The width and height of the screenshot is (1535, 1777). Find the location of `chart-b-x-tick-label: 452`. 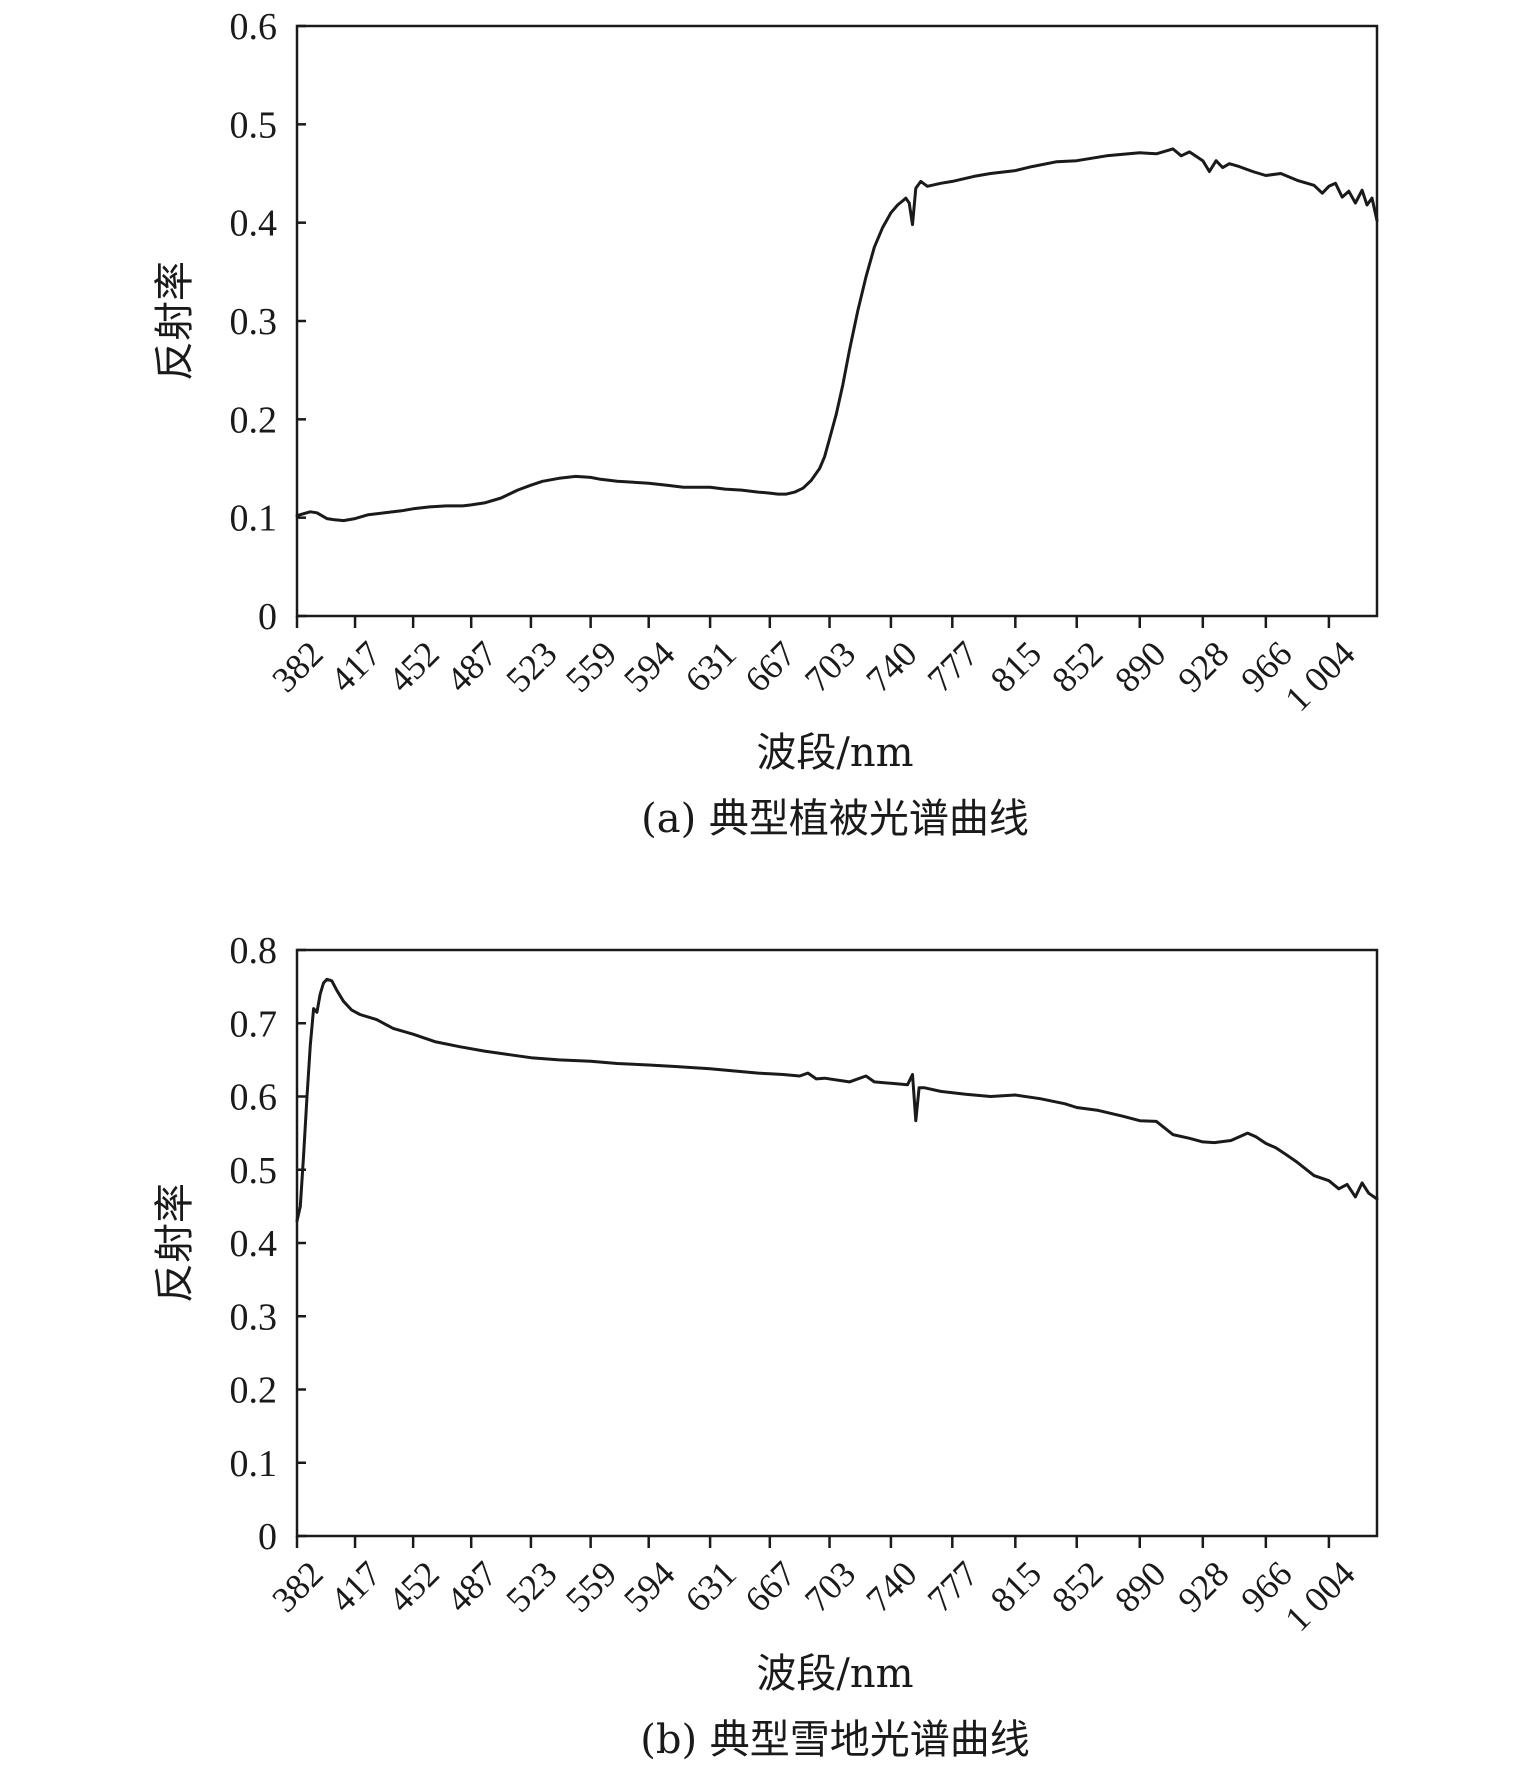

chart-b-x-tick-label: 452 is located at coordinates (413, 1586).